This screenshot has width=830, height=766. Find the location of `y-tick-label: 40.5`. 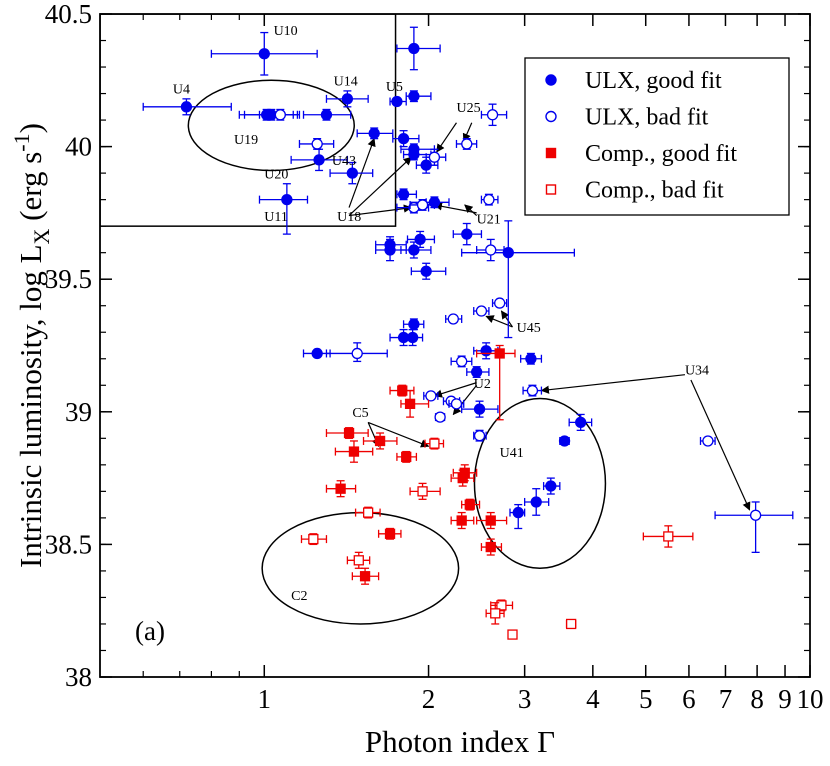

y-tick-label: 40.5 is located at coordinates (68, 14).